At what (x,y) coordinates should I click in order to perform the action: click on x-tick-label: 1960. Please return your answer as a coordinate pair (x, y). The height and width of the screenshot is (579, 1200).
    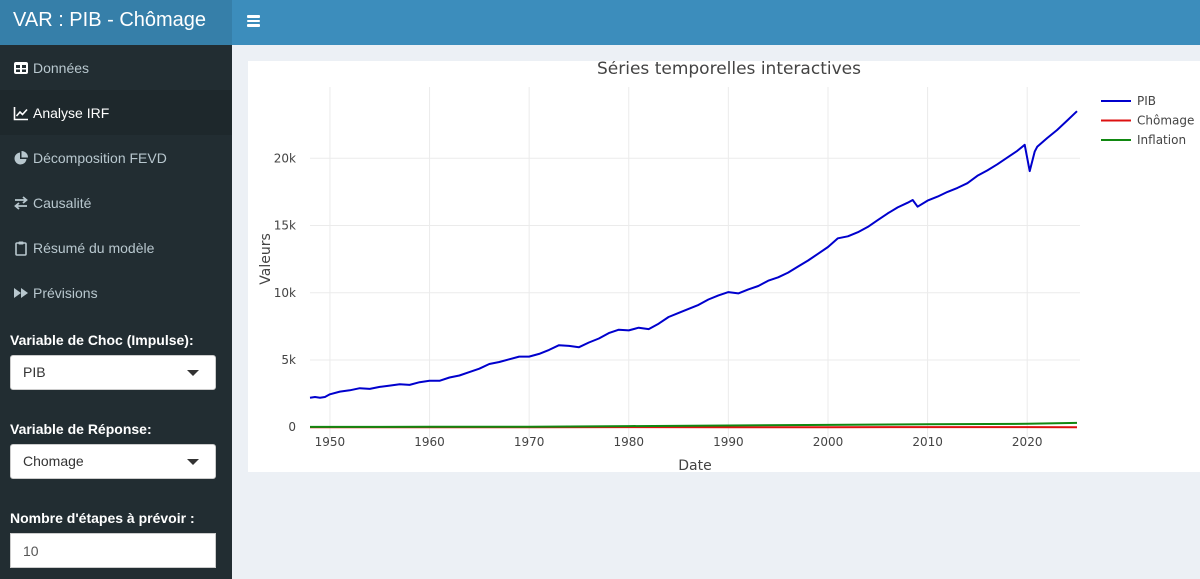
    Looking at the image, I should click on (429, 442).